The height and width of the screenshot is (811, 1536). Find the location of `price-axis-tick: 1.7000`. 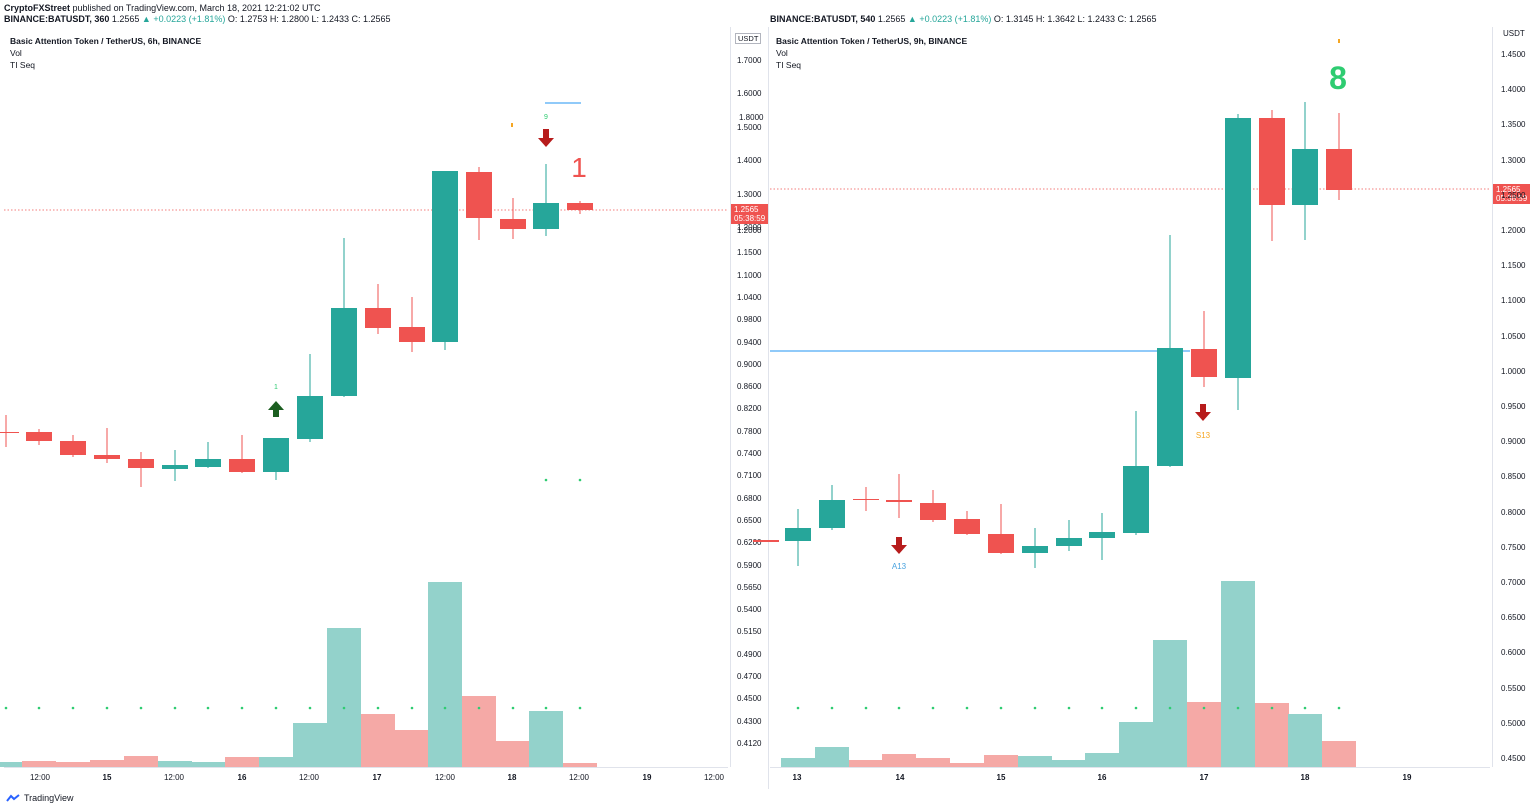

price-axis-tick: 1.7000 is located at coordinates (749, 60).